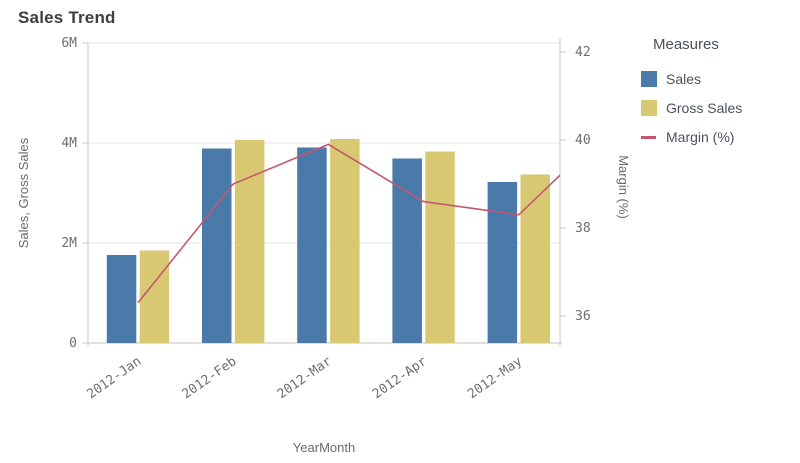 The image size is (800, 463). Describe the element at coordinates (69, 143) in the screenshot. I see `left-axis-tick-label: 4M` at that location.